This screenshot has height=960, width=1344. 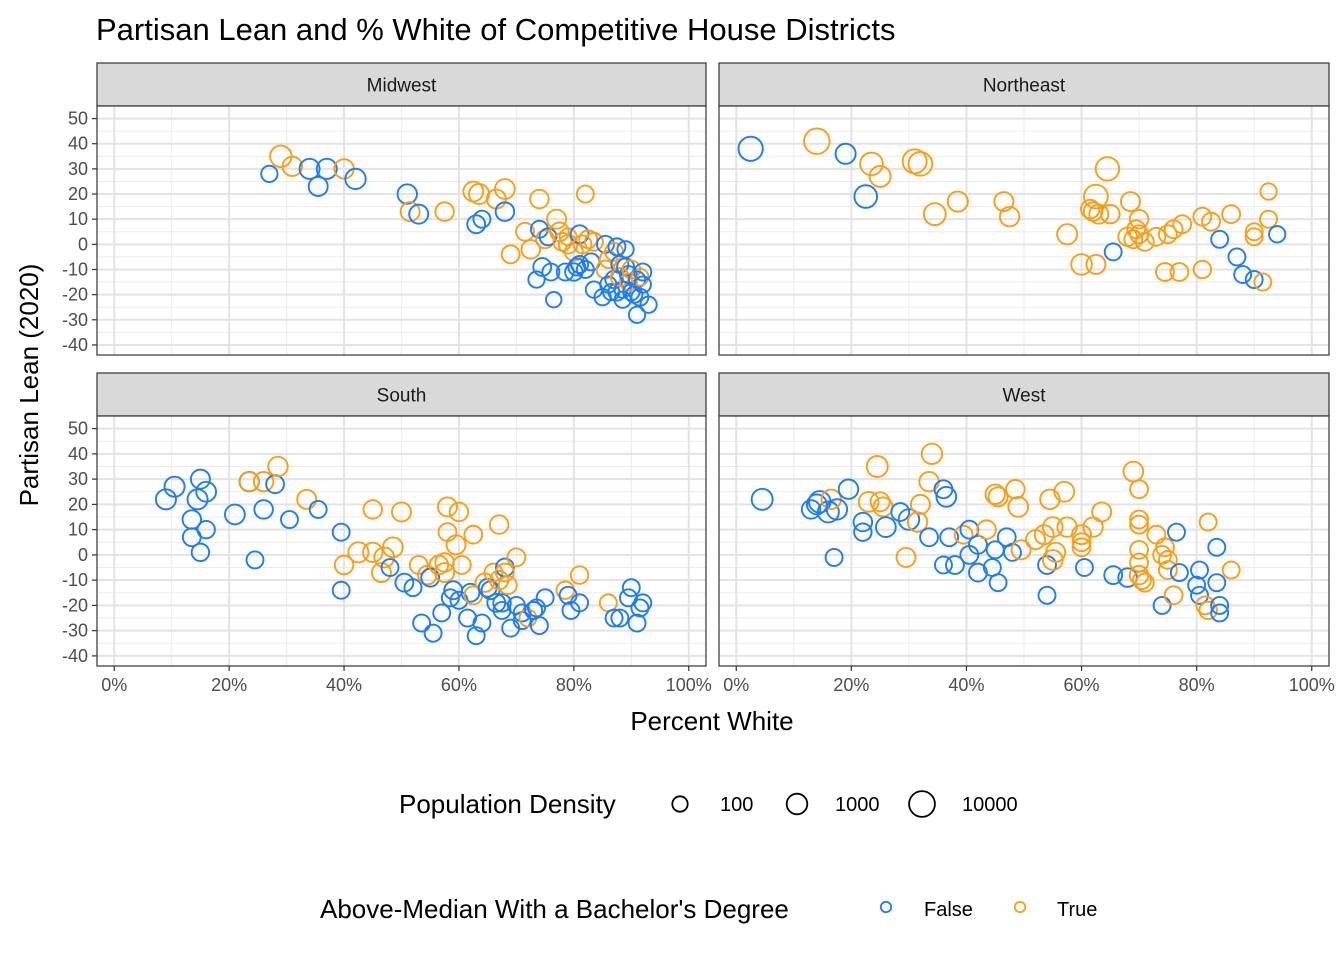 I want to click on size-legend-label: 10000, so click(x=990, y=805).